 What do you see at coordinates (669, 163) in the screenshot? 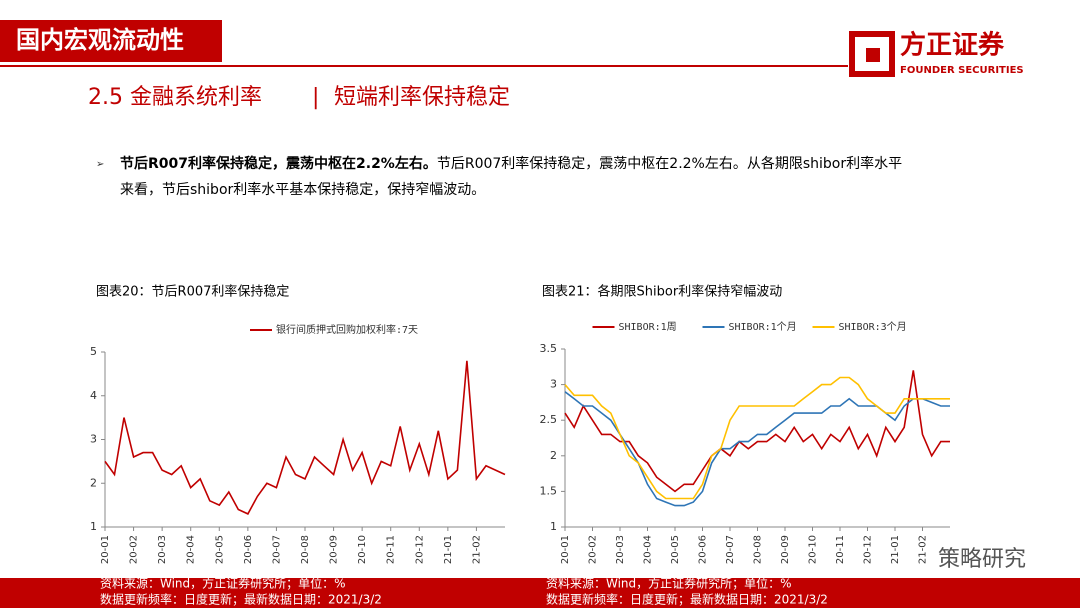
I see `bullet-text: 节后R007利率保持稳定，震荡中枢在2.2%左右。从各期限shibor利率水平` at bounding box center [669, 163].